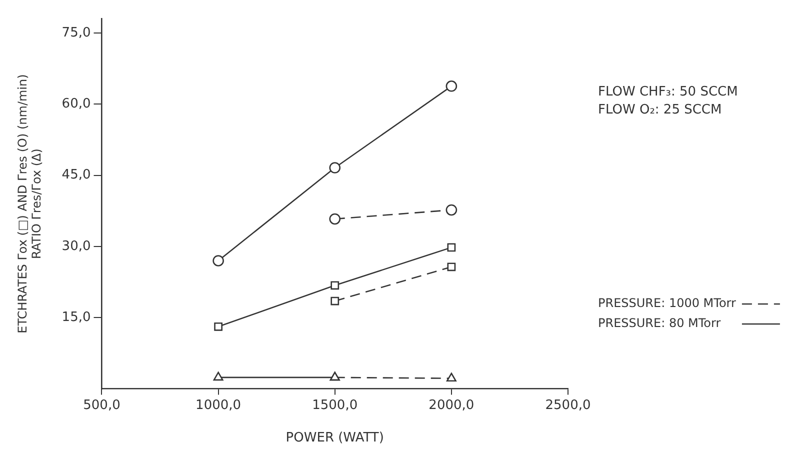 This screenshot has height=464, width=805. Describe the element at coordinates (667, 303) in the screenshot. I see `legend-label: PRESSURE: 1000 MTorr` at that location.